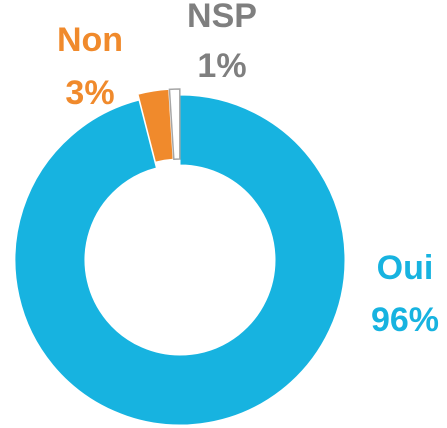 The height and width of the screenshot is (428, 447). Describe the element at coordinates (221, 66) in the screenshot. I see `slice-value-label: 1%` at that location.